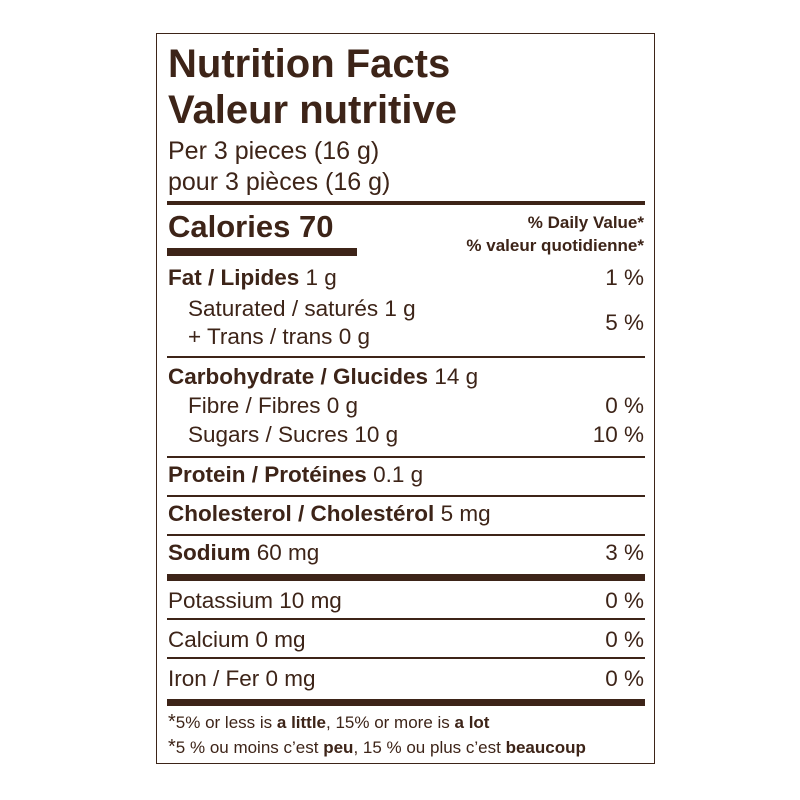 This screenshot has height=800, width=800. Describe the element at coordinates (279, 336) in the screenshot. I see `trans-row: + Trans / trans 0 g` at that location.